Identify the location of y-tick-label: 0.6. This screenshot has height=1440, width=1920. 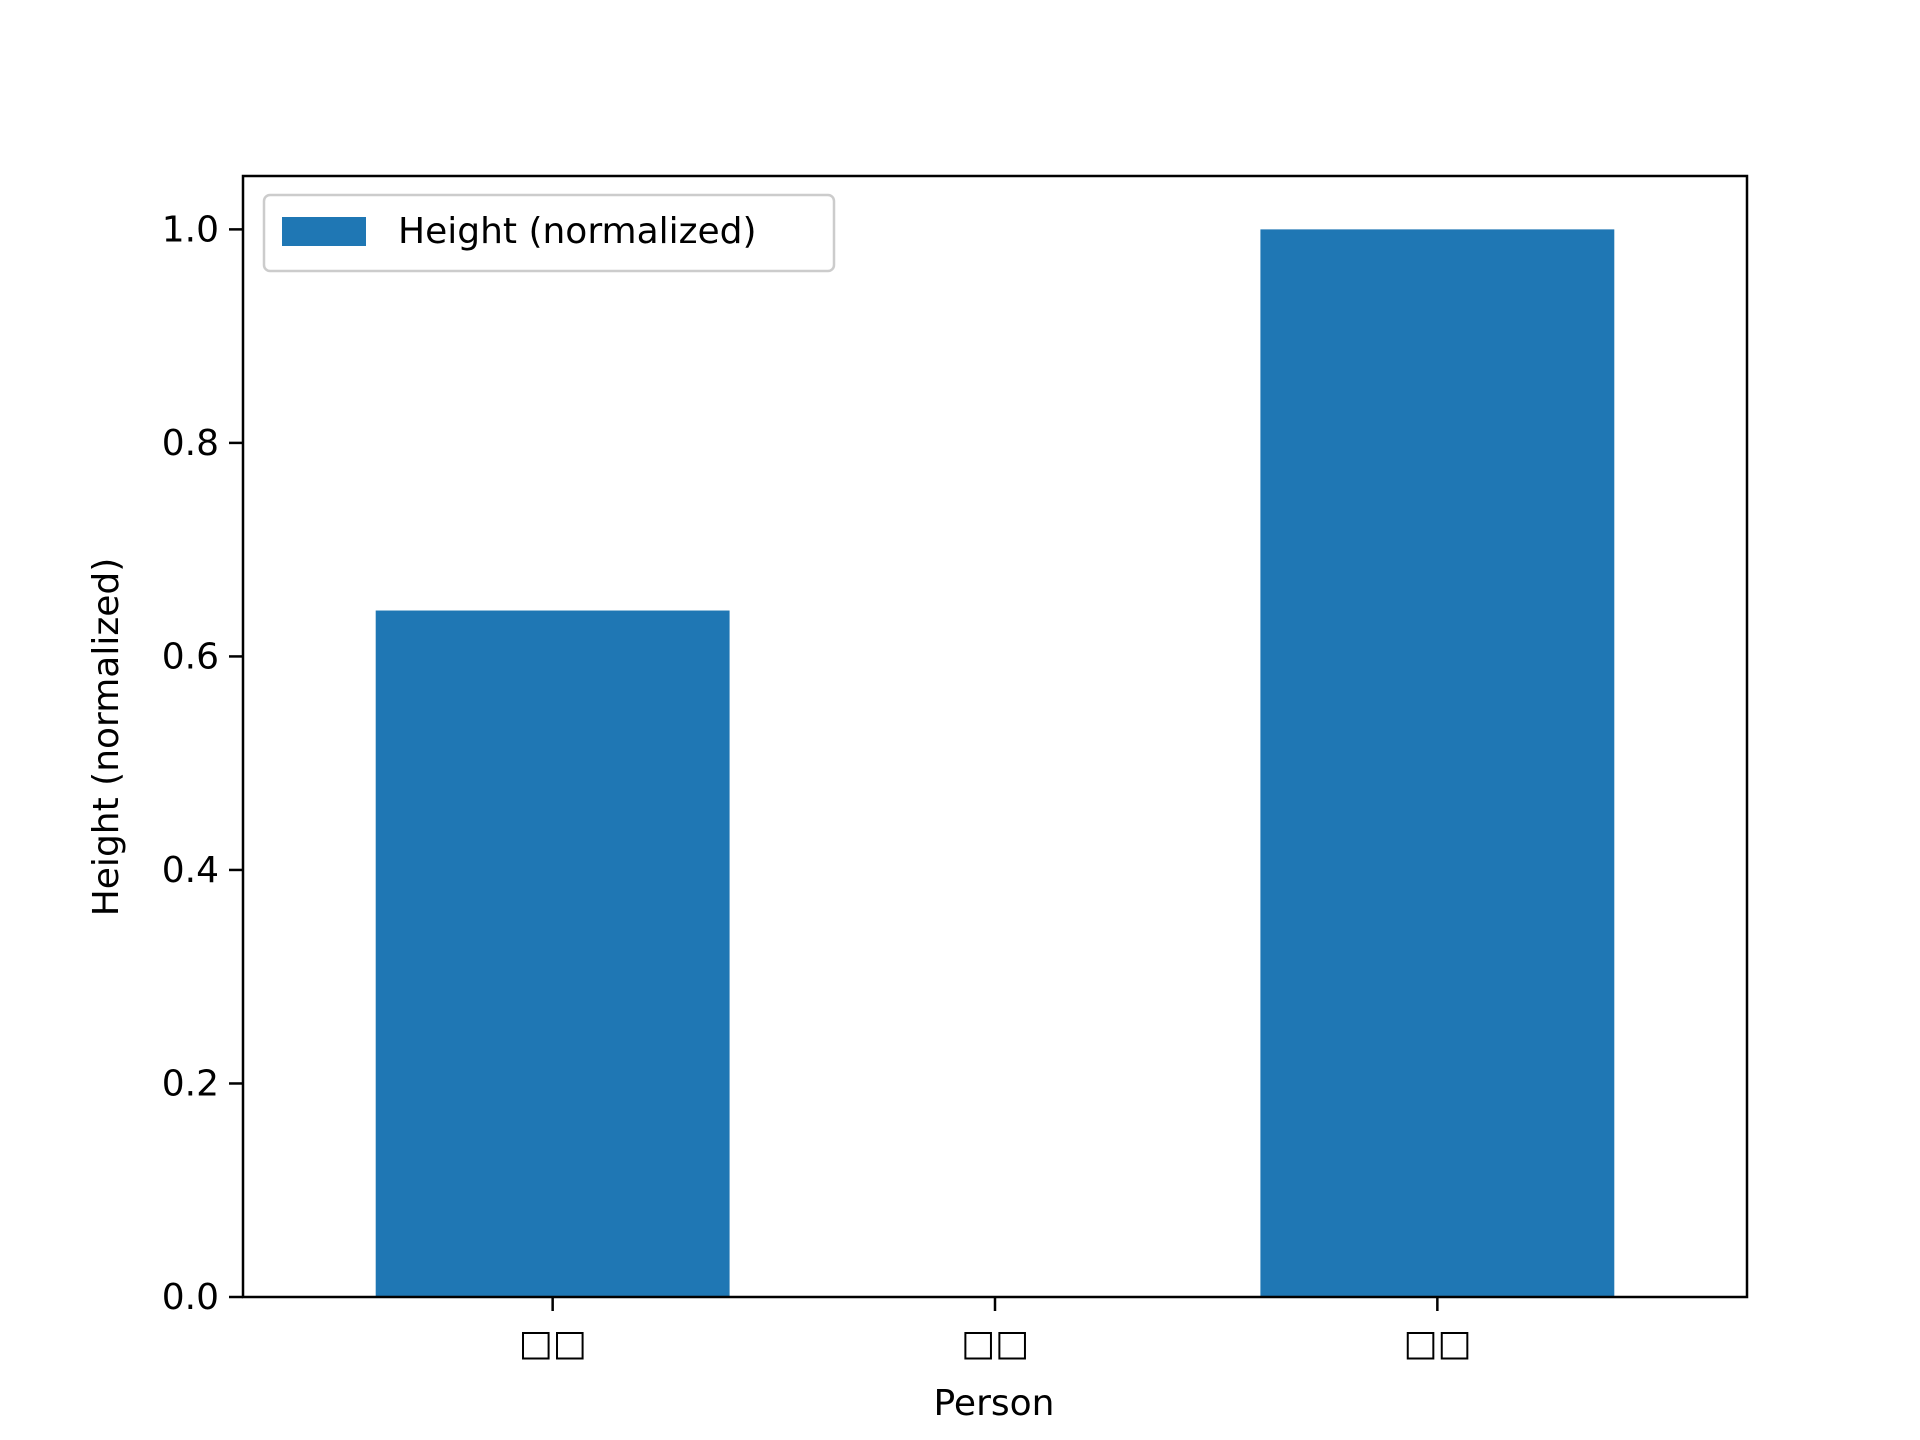
(190, 656).